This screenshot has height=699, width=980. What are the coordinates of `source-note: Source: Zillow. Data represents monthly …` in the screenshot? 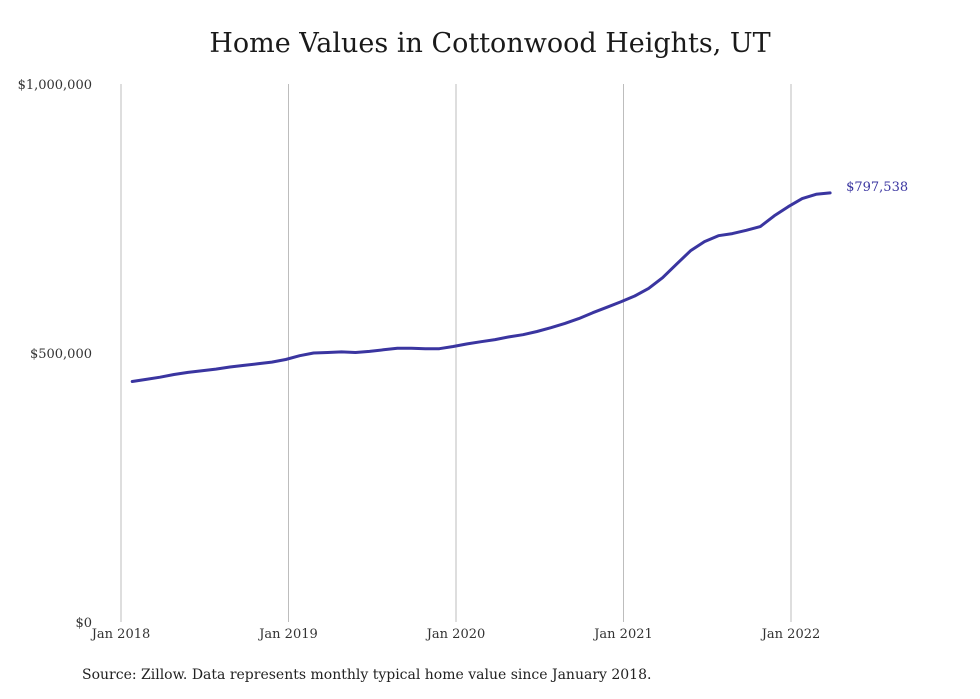 It's located at (367, 675).